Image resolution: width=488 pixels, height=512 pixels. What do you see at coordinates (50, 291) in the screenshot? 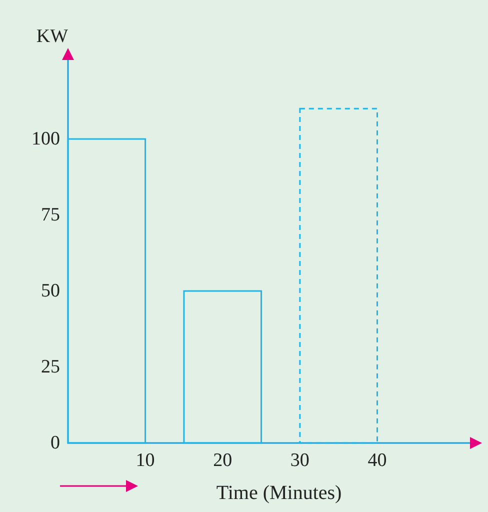
I see `y-tick-label: 50` at bounding box center [50, 291].